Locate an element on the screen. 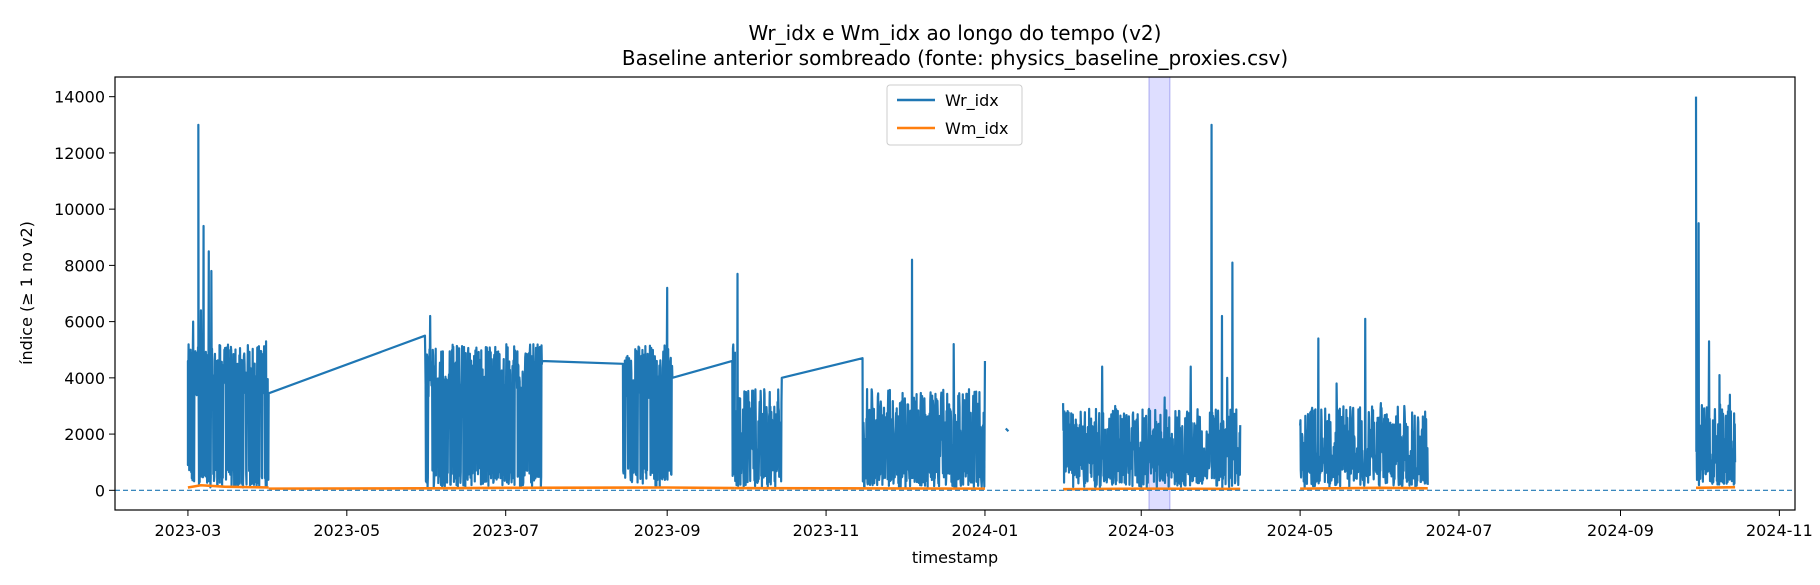  y-tick-label: 2000 is located at coordinates (84, 434).